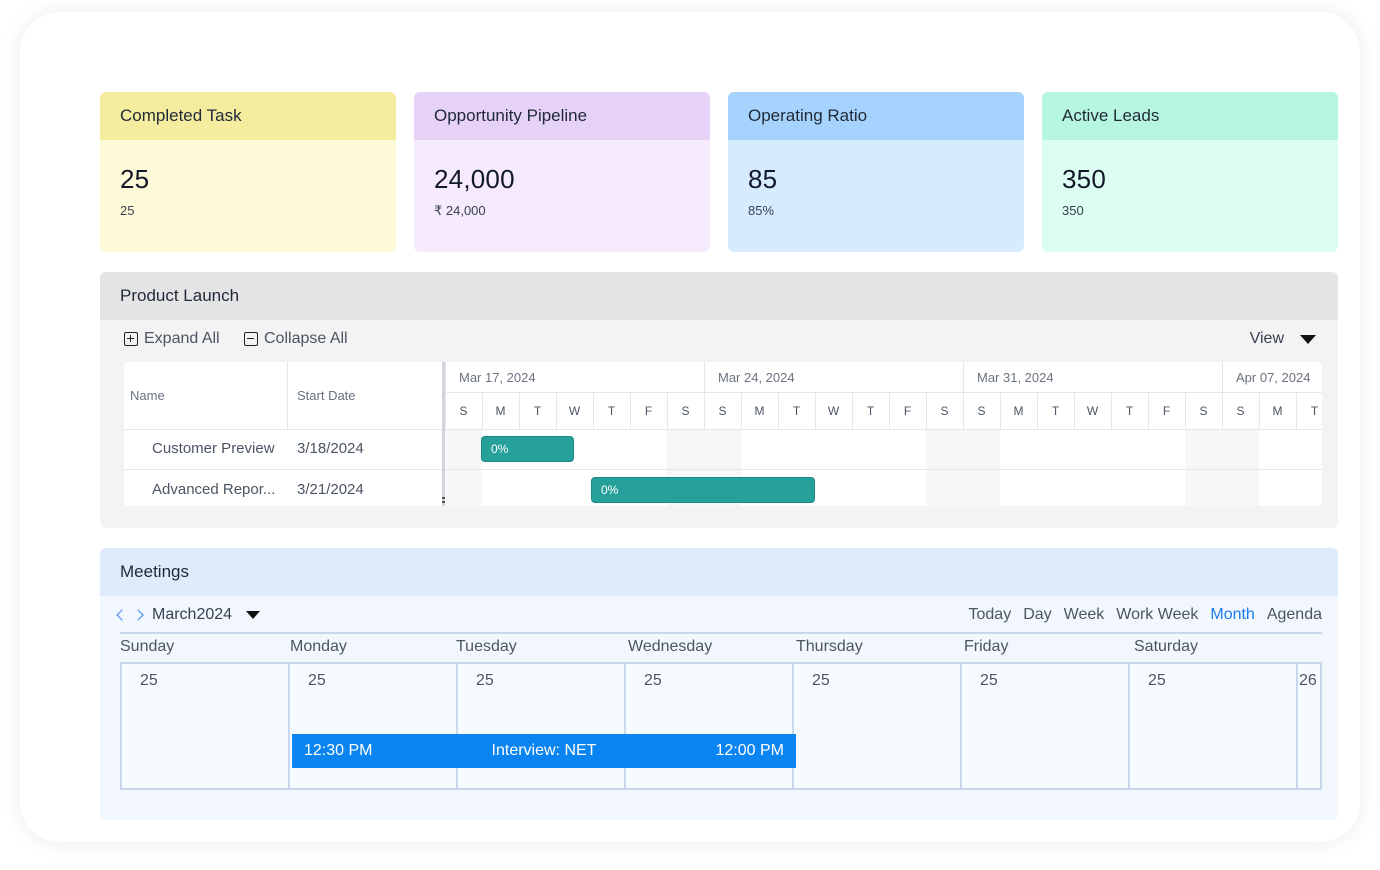 The height and width of the screenshot is (870, 1380). I want to click on card-value: 350, so click(1084, 179).